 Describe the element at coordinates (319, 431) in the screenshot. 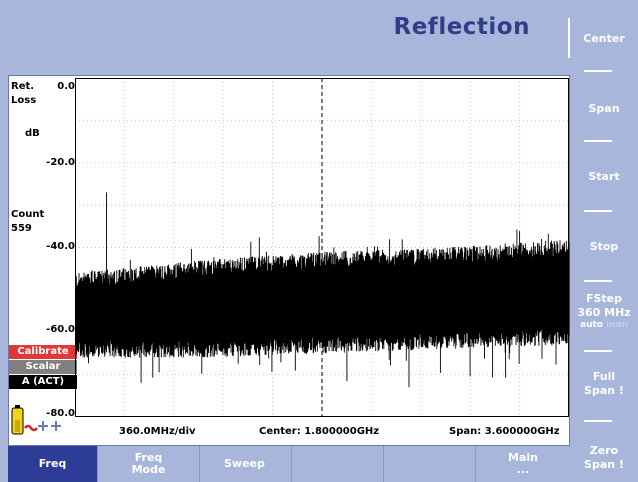

I see `center-freq: Center: 1.800000GHz` at that location.